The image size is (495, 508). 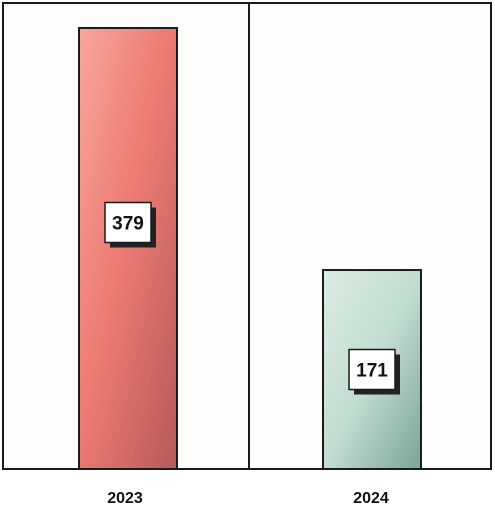 I want to click on data-label-2024: 171, so click(x=372, y=371).